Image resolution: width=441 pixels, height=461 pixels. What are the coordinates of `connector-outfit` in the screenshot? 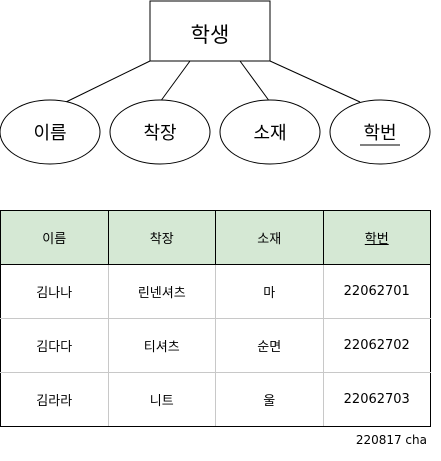 It's located at (175, 81).